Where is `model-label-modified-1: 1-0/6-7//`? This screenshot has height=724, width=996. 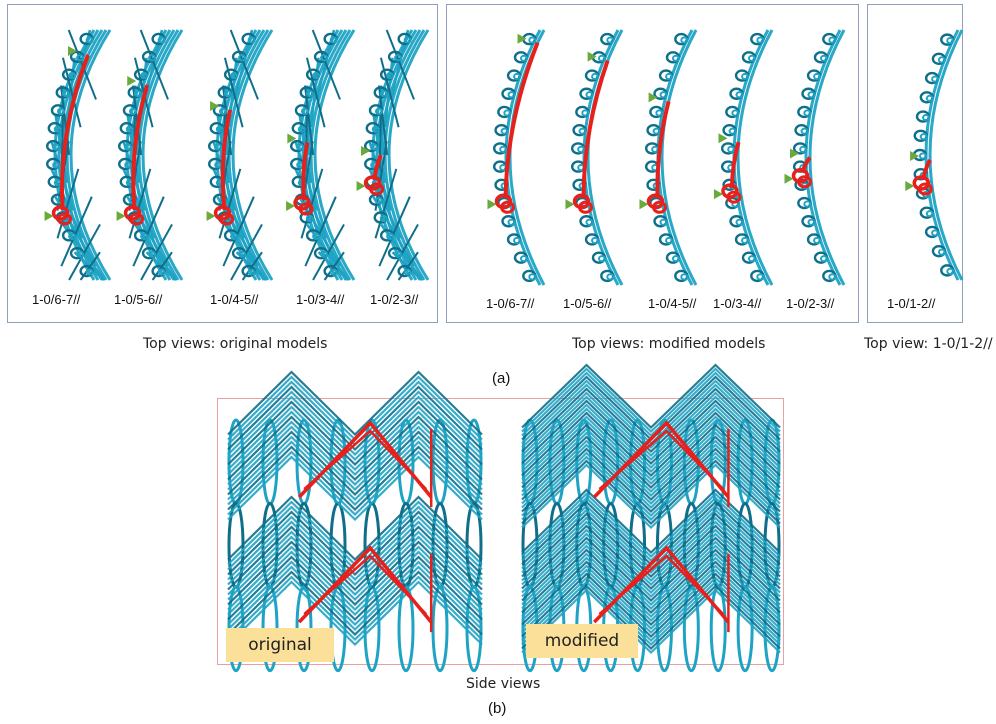 model-label-modified-1: 1-0/6-7// is located at coordinates (510, 303).